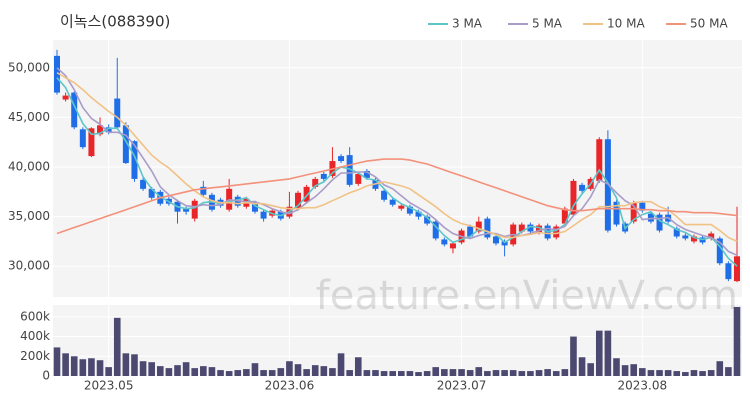 The height and width of the screenshot is (404, 750). Describe the element at coordinates (626, 24) in the screenshot. I see `legend-label: 10 MA` at that location.